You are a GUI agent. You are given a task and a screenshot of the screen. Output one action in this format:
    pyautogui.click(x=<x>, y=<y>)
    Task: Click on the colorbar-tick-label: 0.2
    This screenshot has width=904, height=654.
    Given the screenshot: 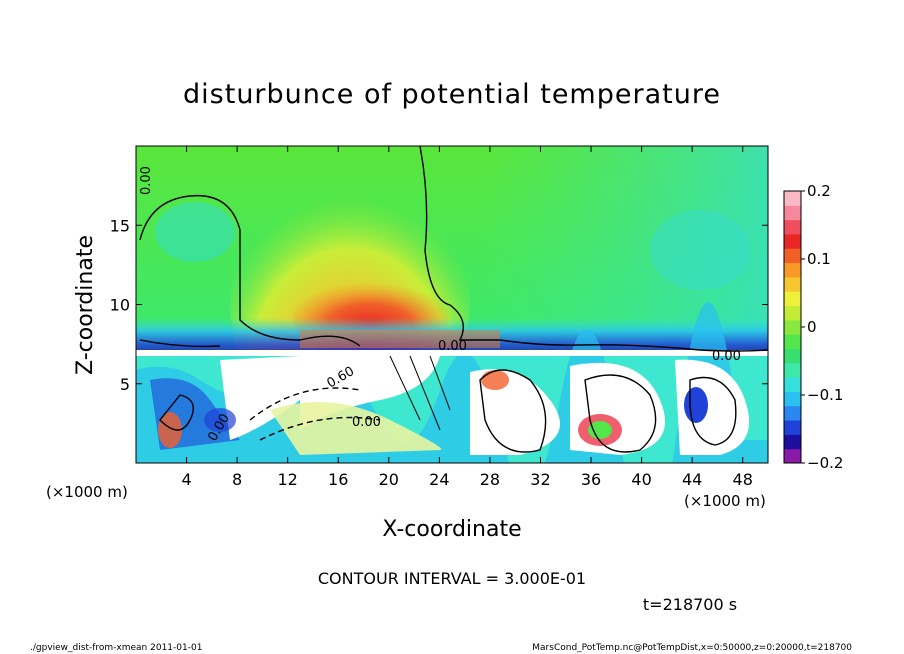 What is the action you would take?
    pyautogui.click(x=819, y=191)
    